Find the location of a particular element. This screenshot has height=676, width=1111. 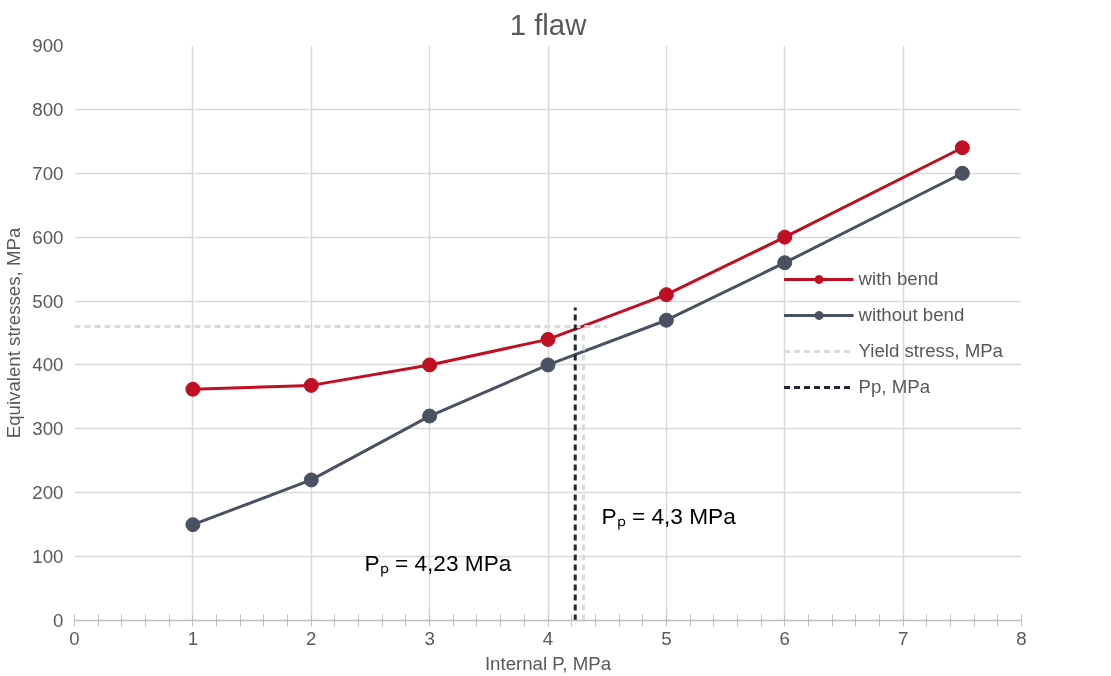

chart-title: 1 flaw is located at coordinates (548, 24).